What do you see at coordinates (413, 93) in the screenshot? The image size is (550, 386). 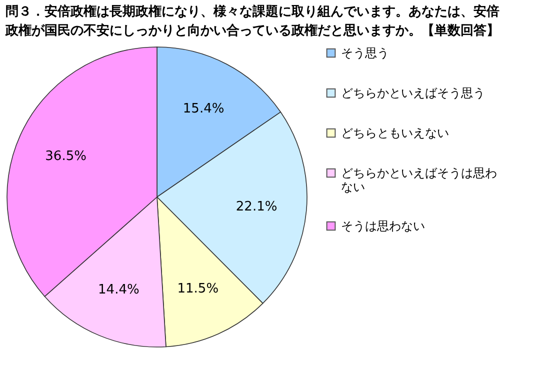 I see `legend-label: どちらかといえばそう思う` at bounding box center [413, 93].